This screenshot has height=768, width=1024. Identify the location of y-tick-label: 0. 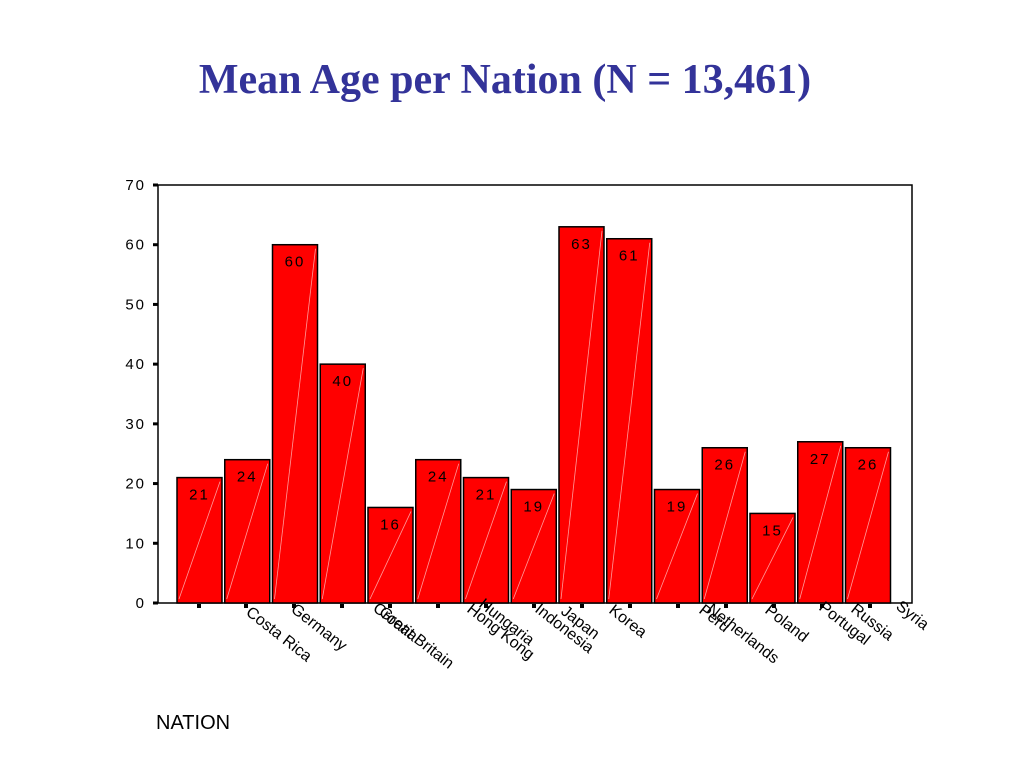
(141, 603).